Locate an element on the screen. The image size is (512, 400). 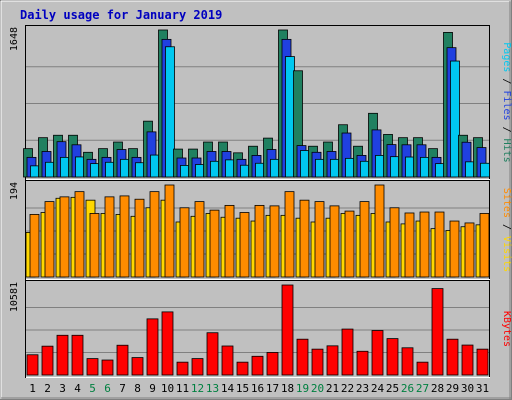
x-tick-label-19: 19 is located at coordinates (302, 388).